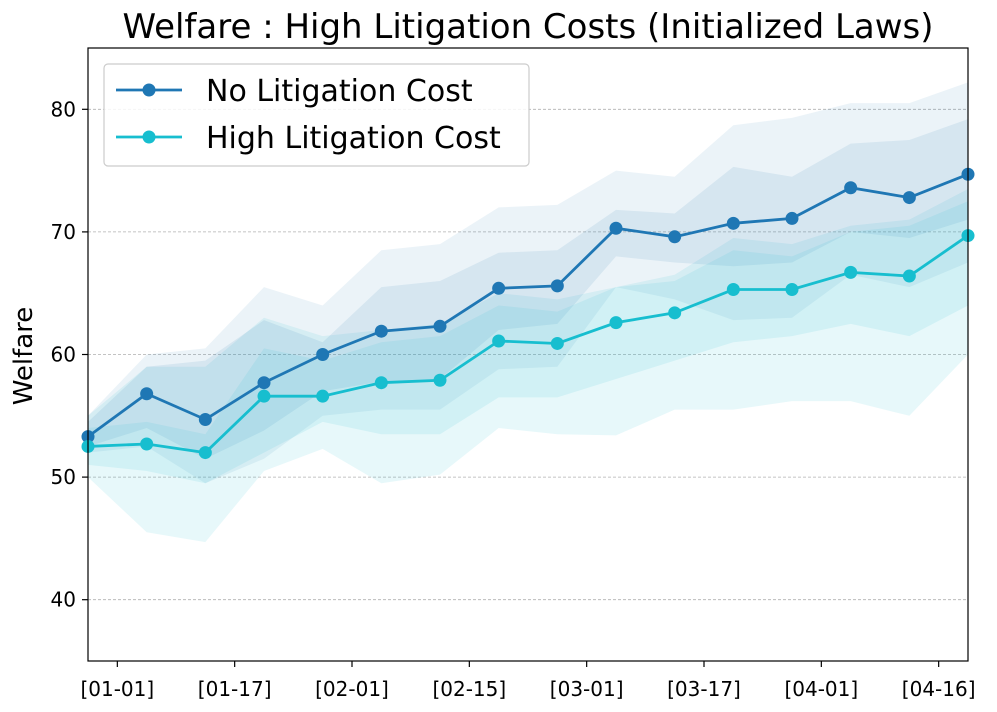 The image size is (997, 712). Describe the element at coordinates (63, 477) in the screenshot. I see `y-tick-label: 50` at that location.